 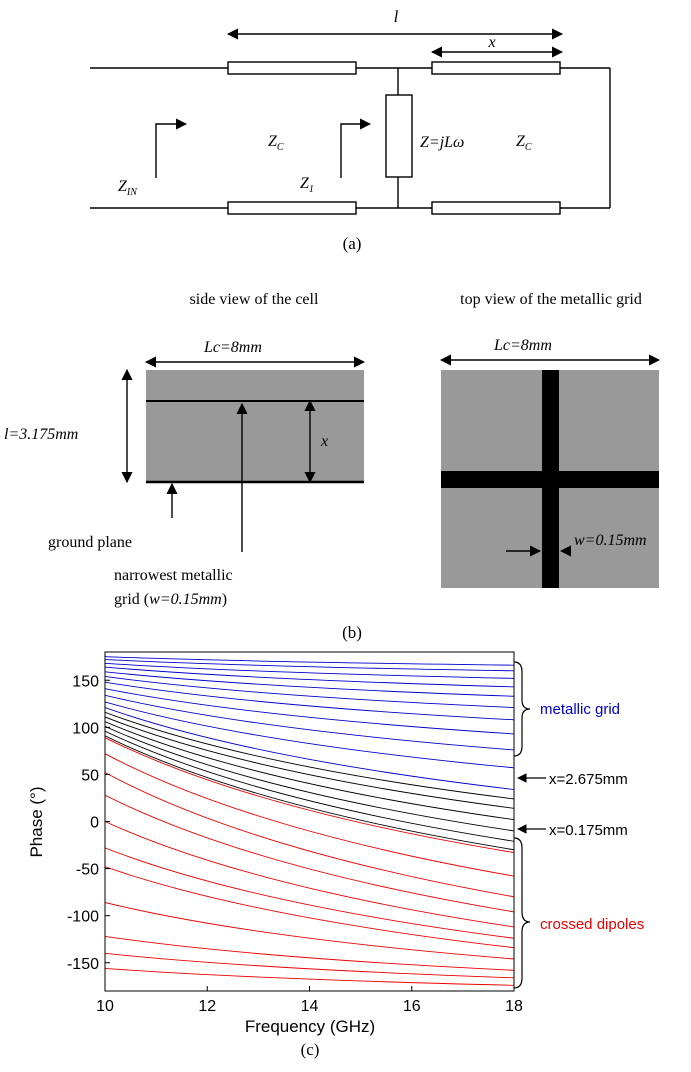 What do you see at coordinates (592, 924) in the screenshot?
I see `brace-label-crossed-dipoles: crossed dipoles` at bounding box center [592, 924].